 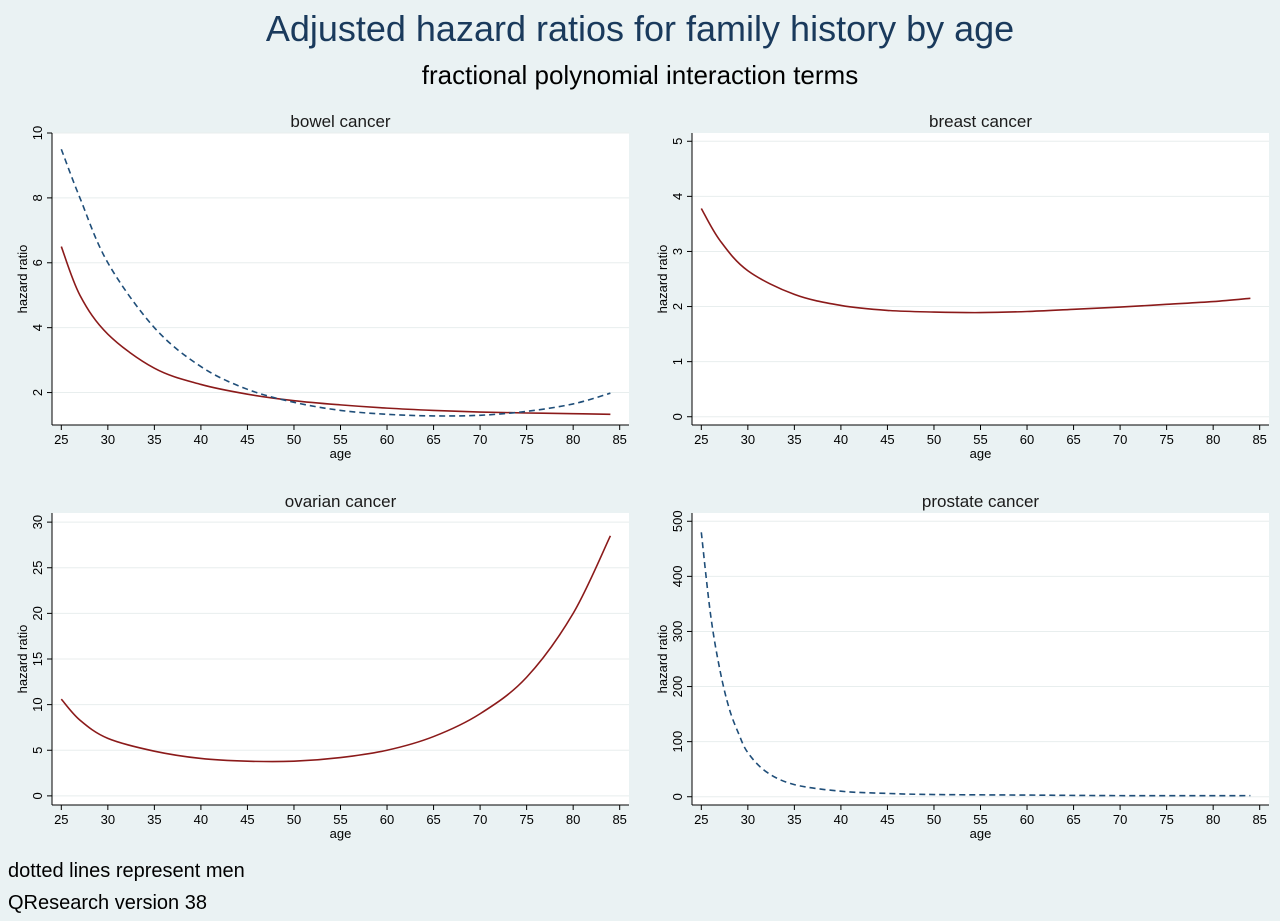 What do you see at coordinates (37, 262) in the screenshot?
I see `y-tick-label: 6` at bounding box center [37, 262].